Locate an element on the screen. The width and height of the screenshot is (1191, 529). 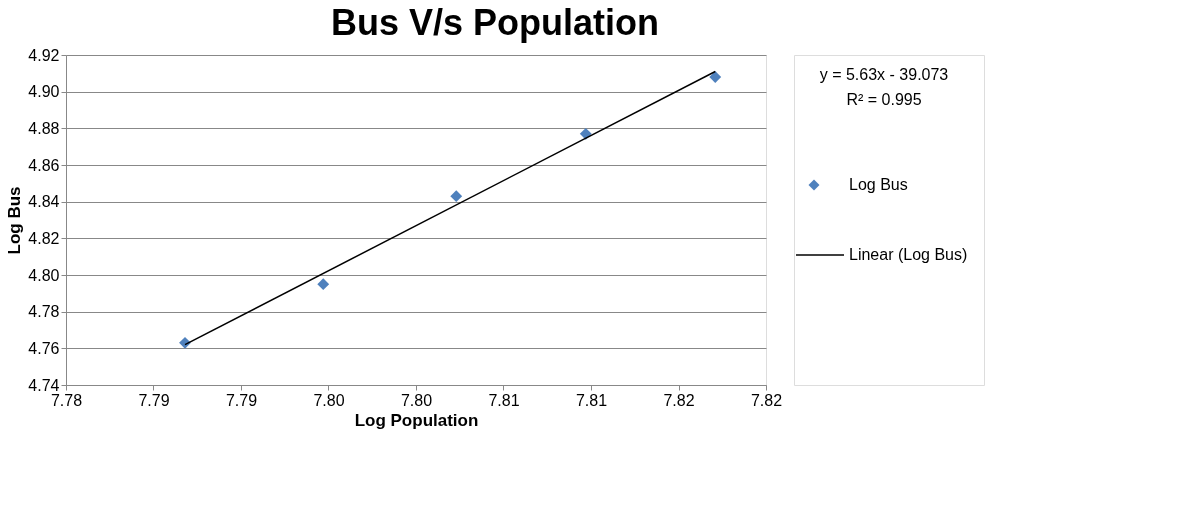
legend-label: Log Bus is located at coordinates (878, 184).